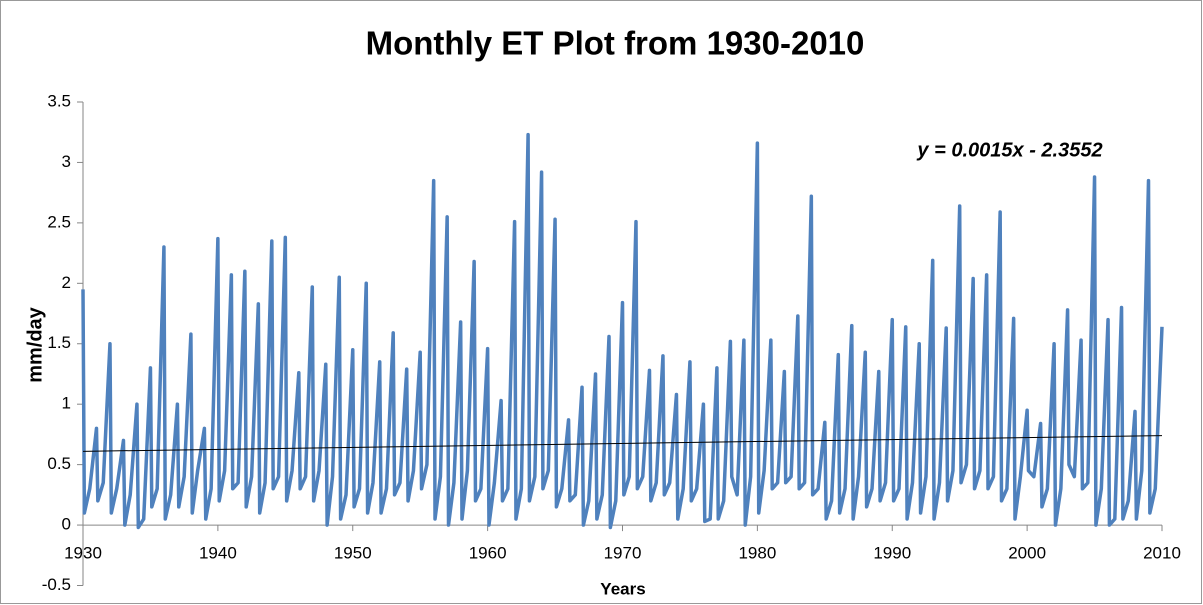 This screenshot has width=1203, height=605. What do you see at coordinates (83, 553) in the screenshot?
I see `x-tick-label: 1930` at bounding box center [83, 553].